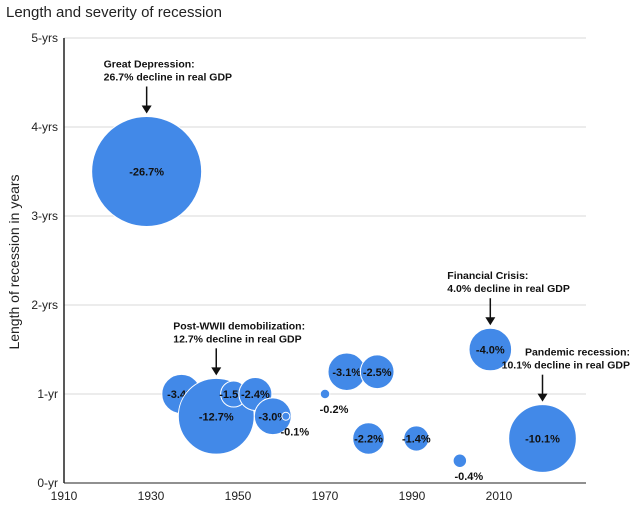 This screenshot has height=512, width=634. What do you see at coordinates (44, 127) in the screenshot?
I see `y-tick-label: 4-yrs` at bounding box center [44, 127].